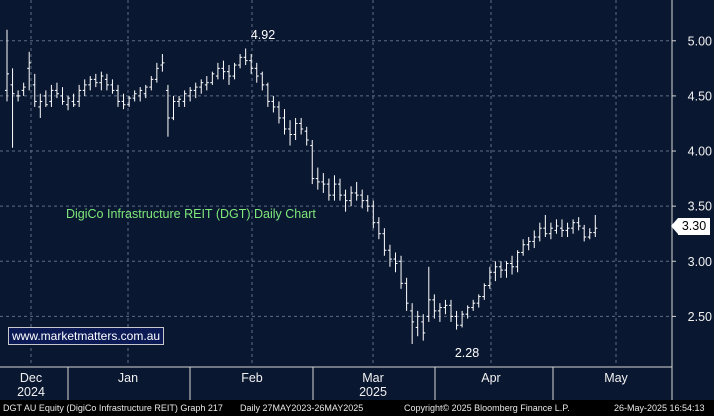  What do you see at coordinates (690, 226) in the screenshot?
I see `last-price-flag: 3.30` at bounding box center [690, 226].